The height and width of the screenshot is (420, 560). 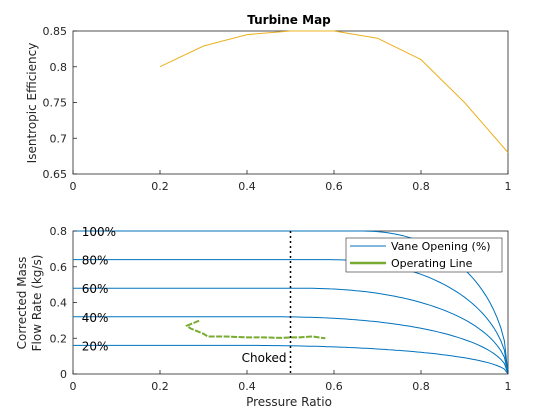 What do you see at coordinates (291, 381) in the screenshot?
I see `flow-x-ticks: 0 0.2 0.4 0.6 0.8 1` at bounding box center [291, 381].